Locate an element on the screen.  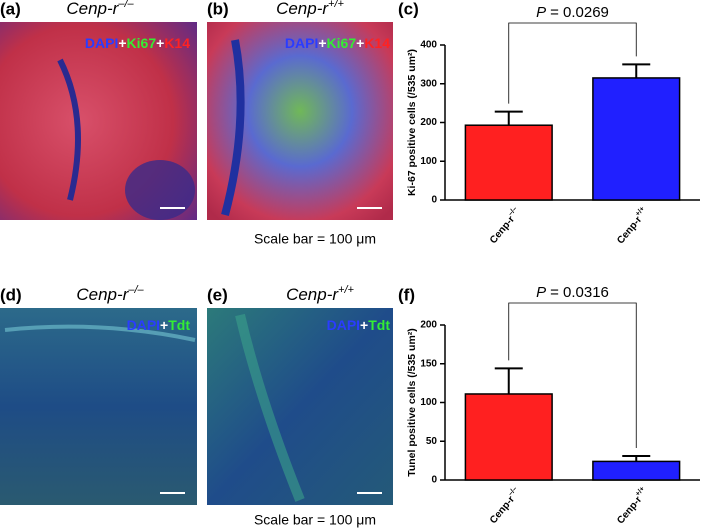
p-value: P = 0.0316 is located at coordinates (572, 292).